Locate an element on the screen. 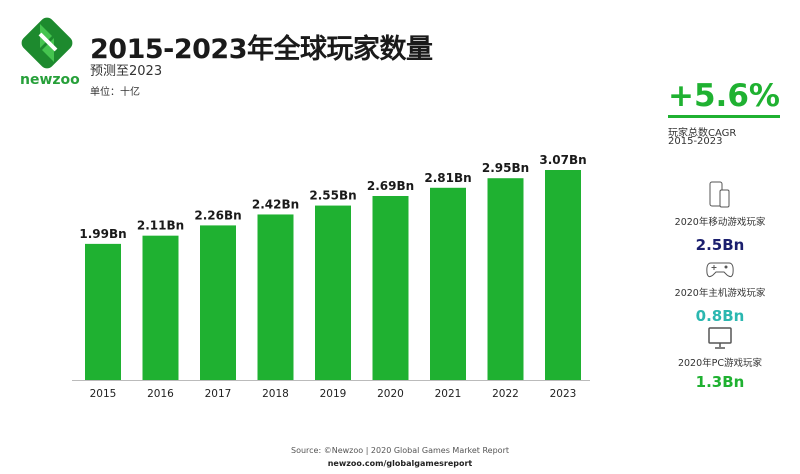 The height and width of the screenshot is (474, 800). cagr-label: 玩家总数CAGR is located at coordinates (702, 133).